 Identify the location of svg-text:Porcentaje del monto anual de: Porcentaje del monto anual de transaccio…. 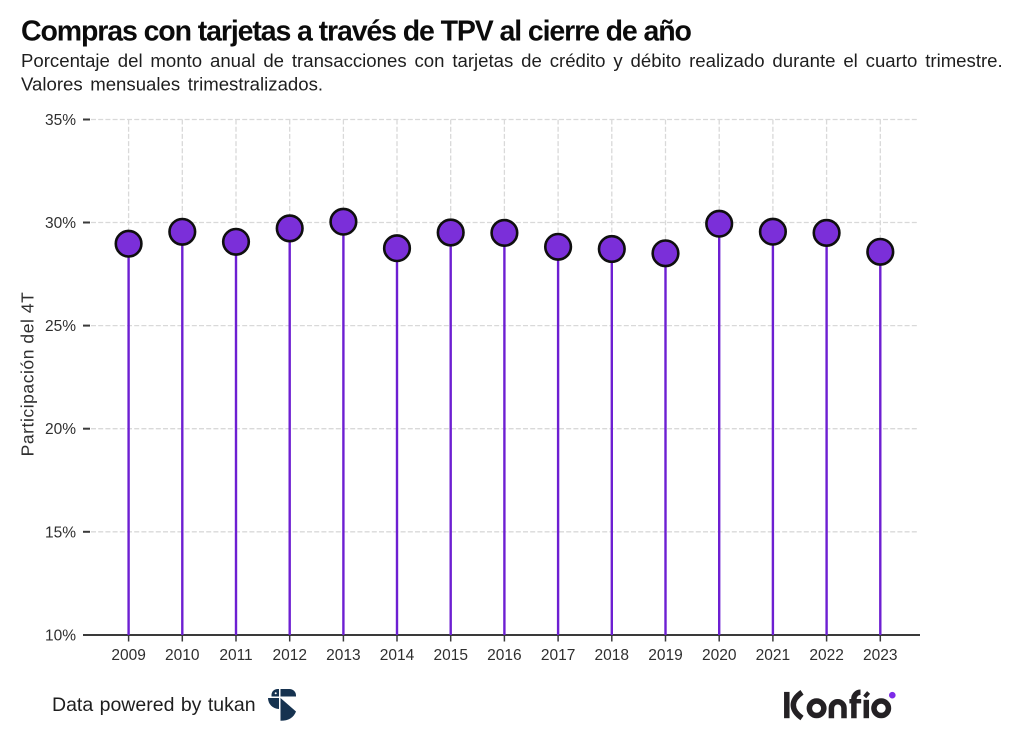
(512, 60).